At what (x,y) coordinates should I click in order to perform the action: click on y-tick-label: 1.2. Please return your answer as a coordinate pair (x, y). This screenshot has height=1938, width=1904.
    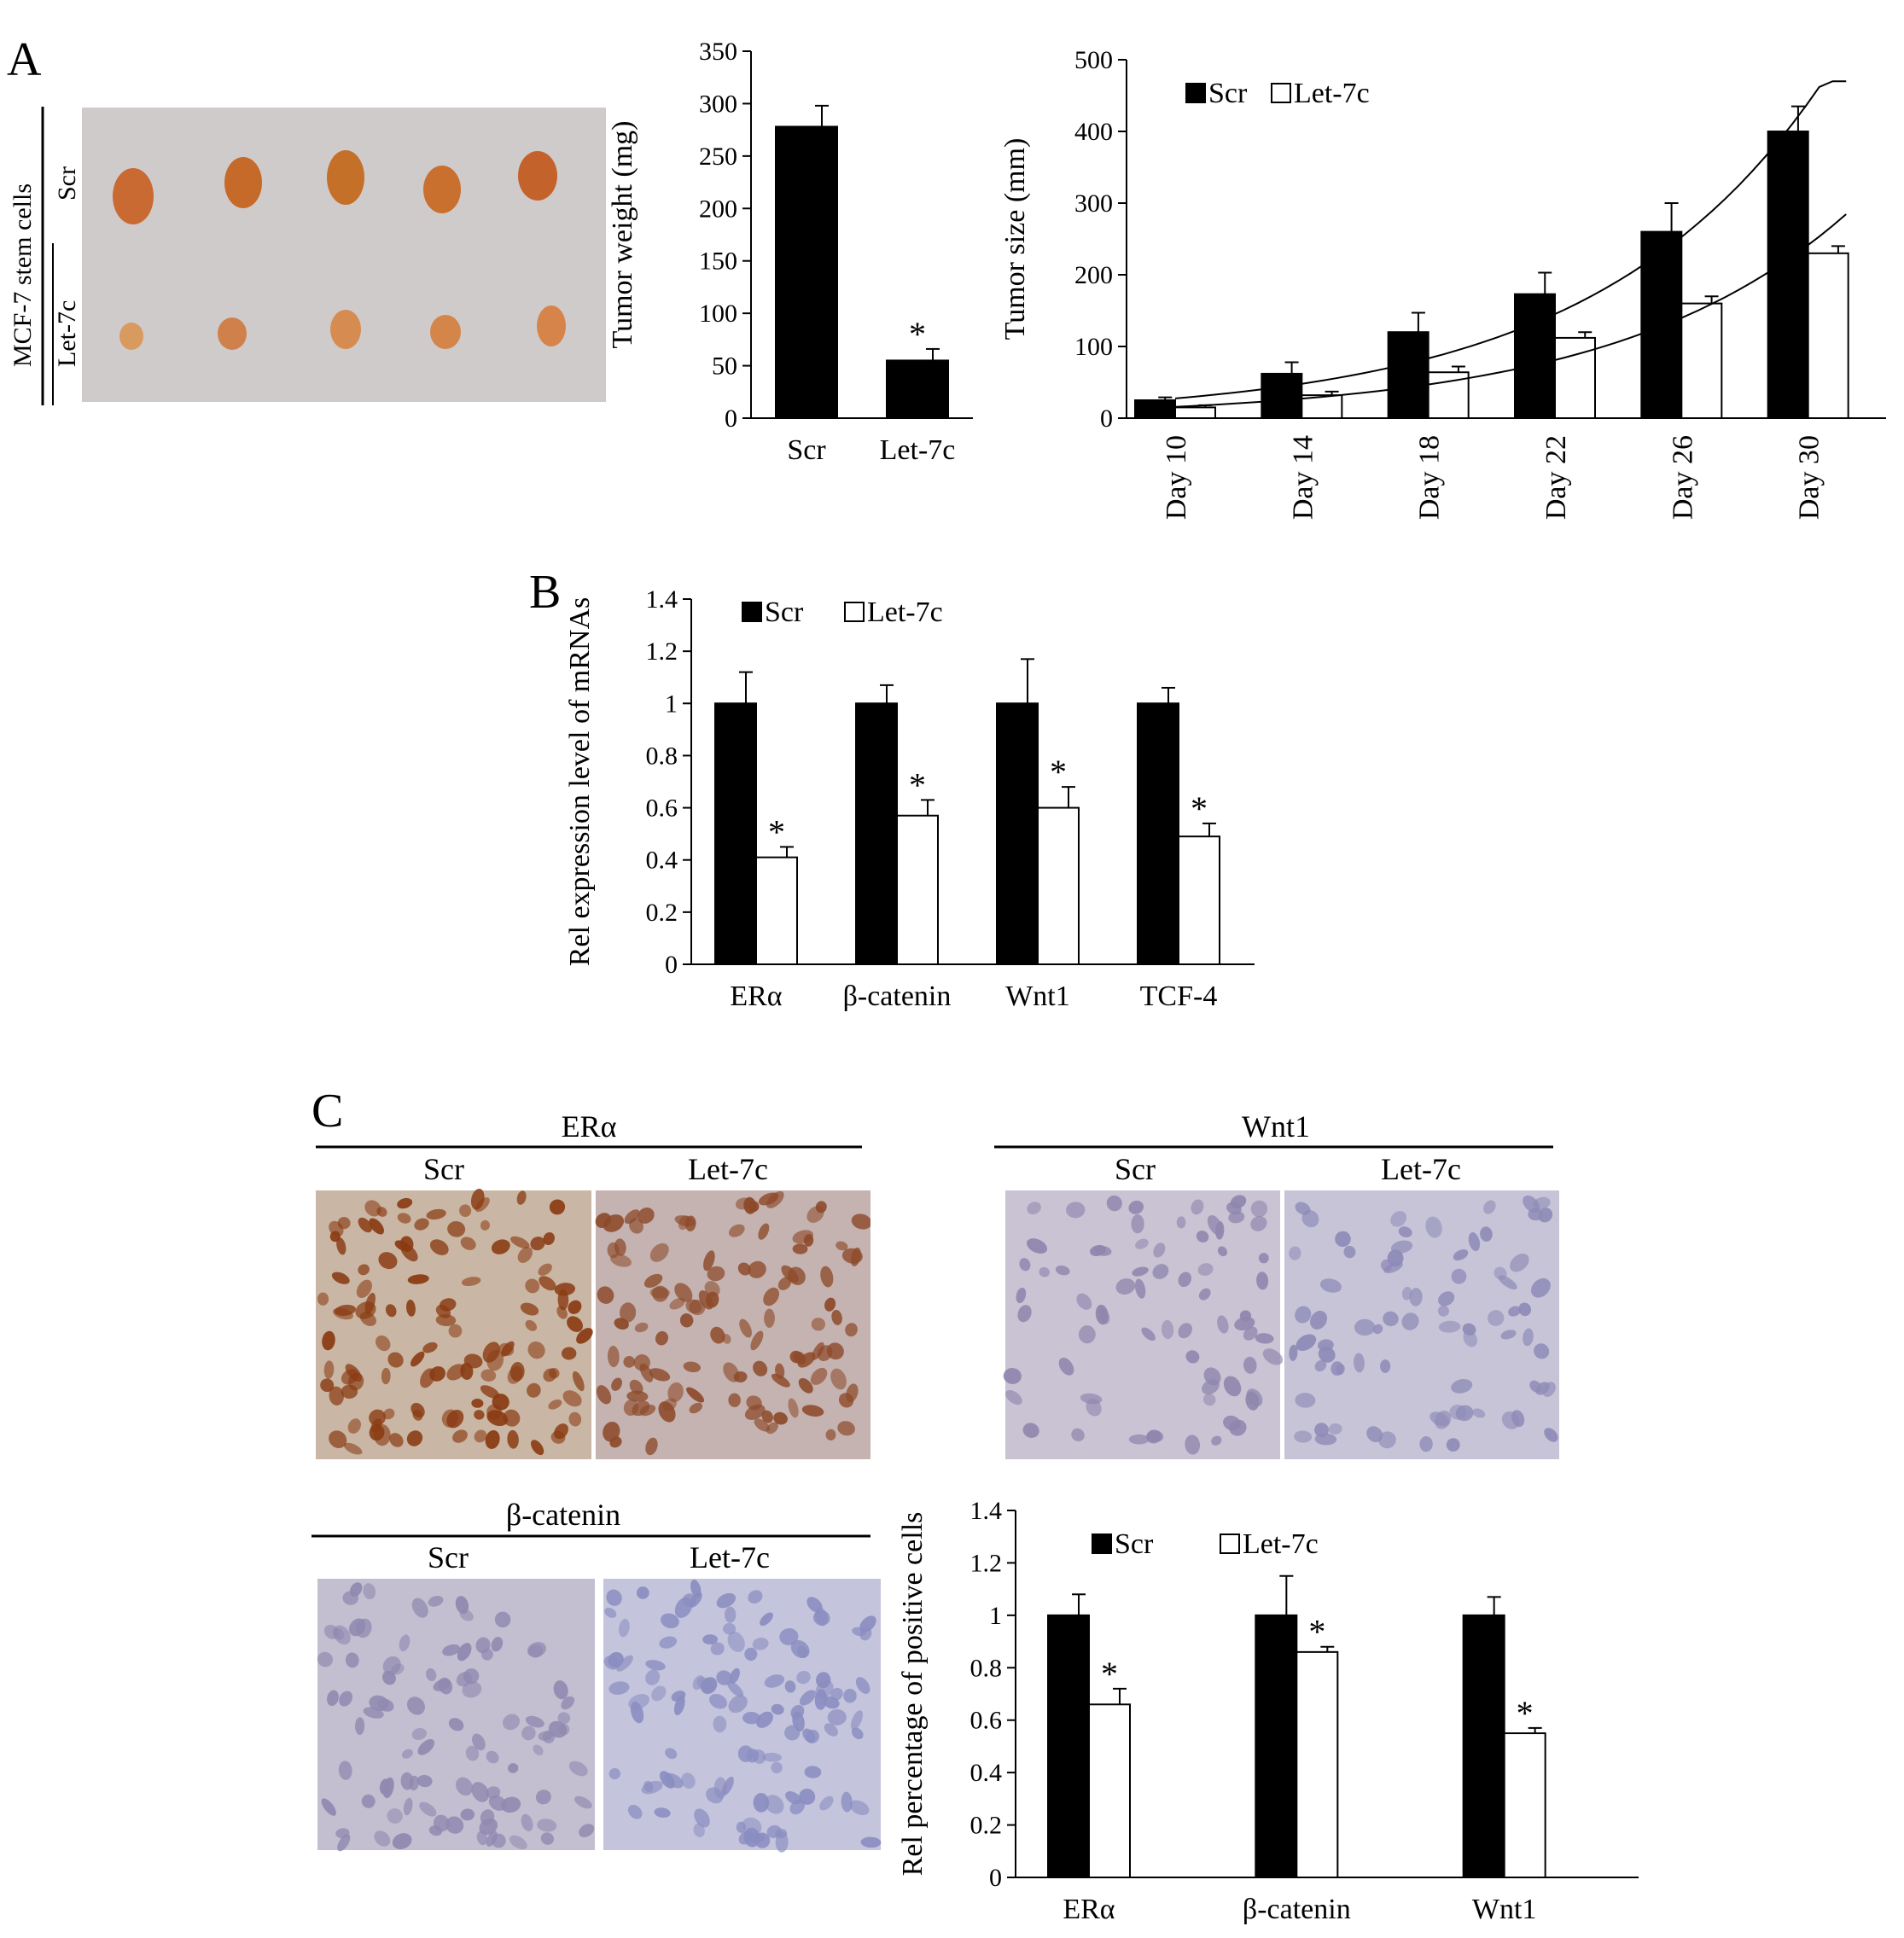
    Looking at the image, I should click on (986, 1563).